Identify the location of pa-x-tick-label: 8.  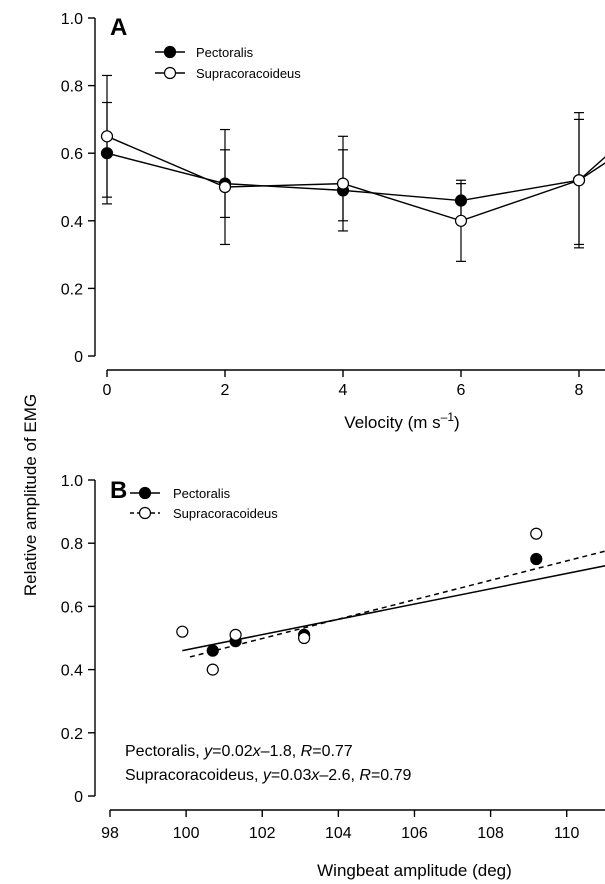
(579, 390).